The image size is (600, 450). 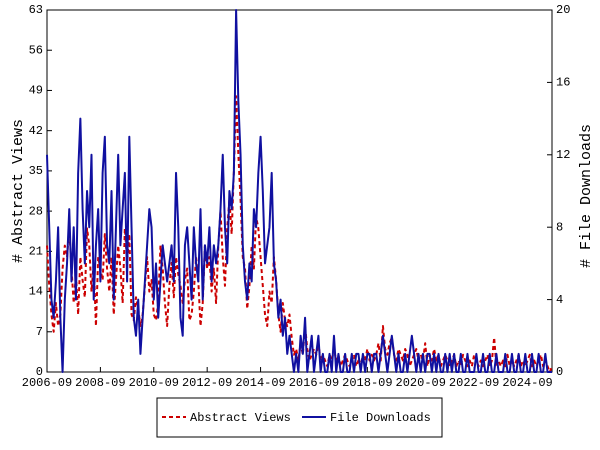 I want to click on y-tick-label: 56, so click(x=36, y=50).